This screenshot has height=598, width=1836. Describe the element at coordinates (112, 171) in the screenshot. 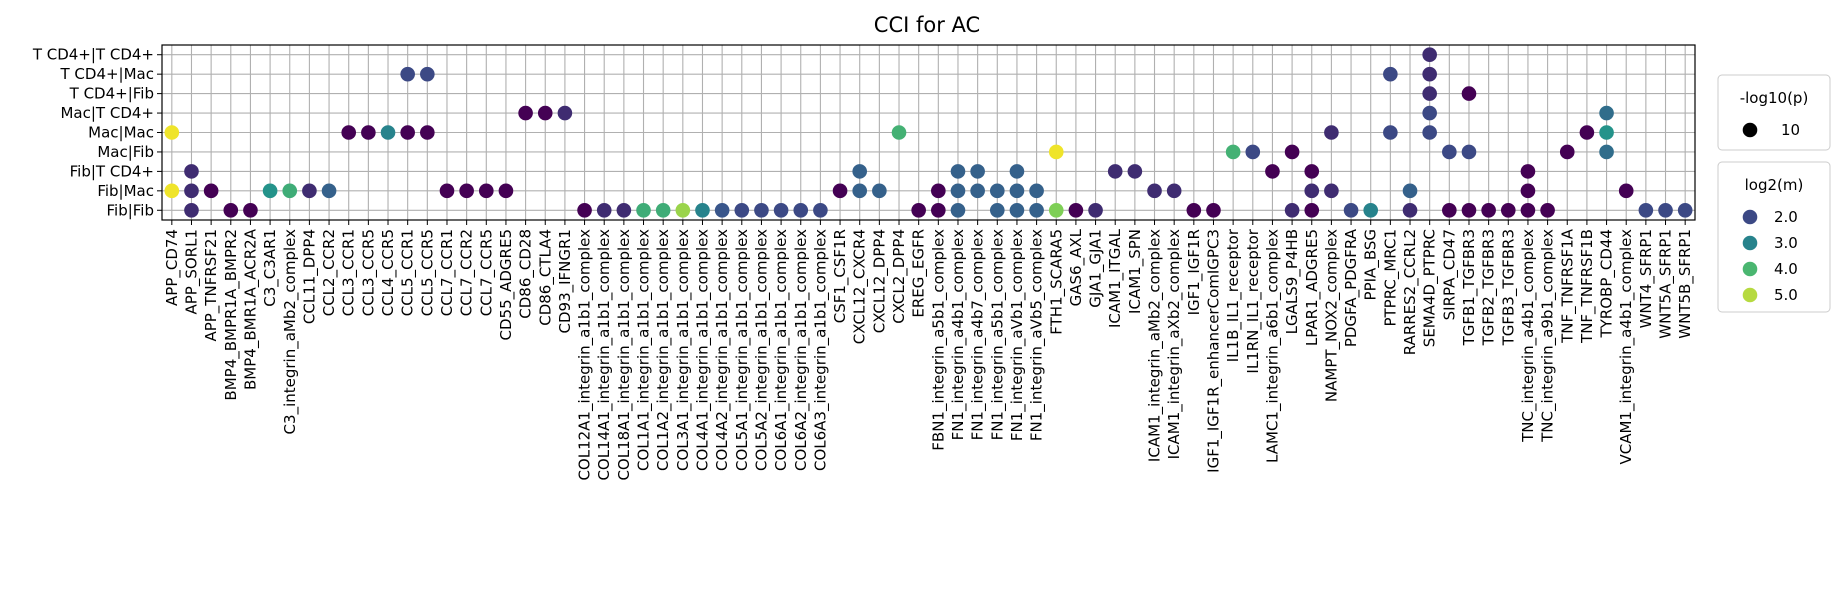

I see `y-tick-label: Fib|T CD4+` at that location.